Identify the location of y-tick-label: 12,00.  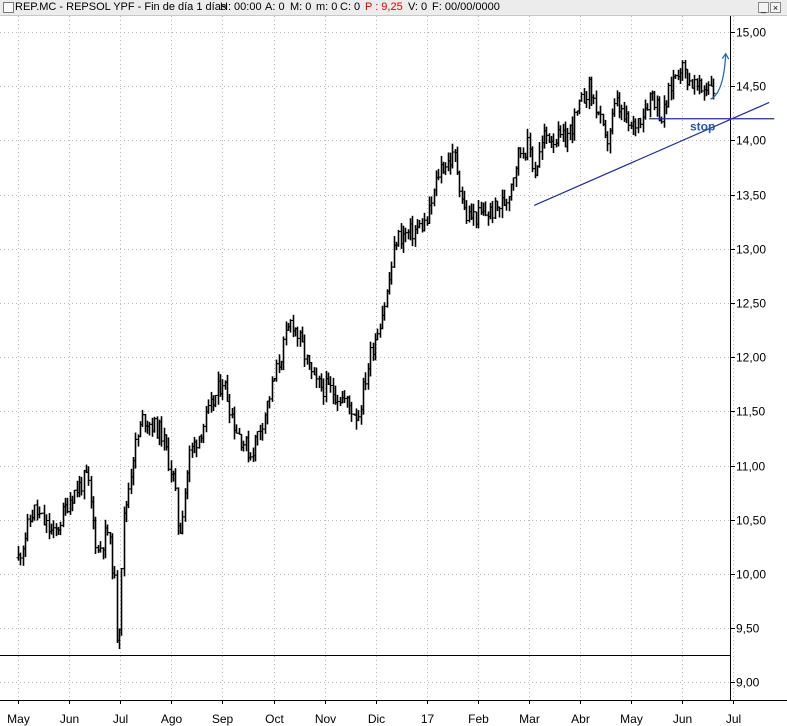
(751, 358).